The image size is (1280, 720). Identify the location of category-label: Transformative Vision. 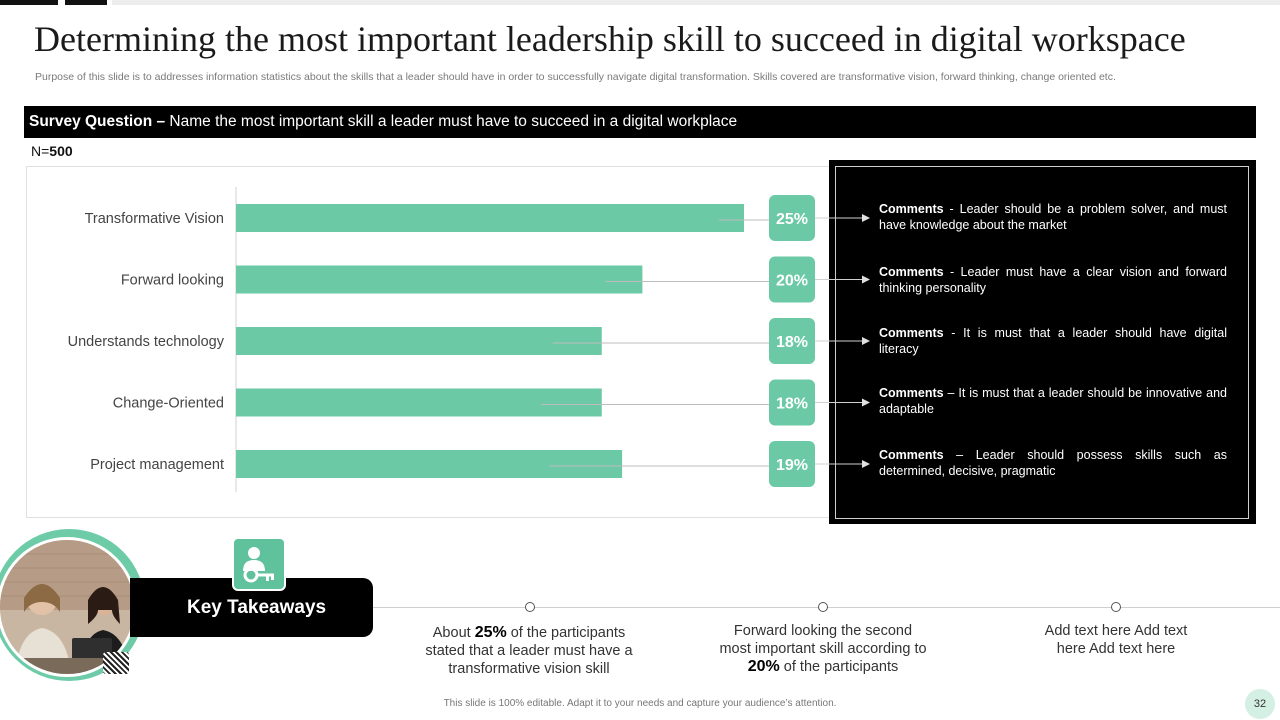
(154, 219).